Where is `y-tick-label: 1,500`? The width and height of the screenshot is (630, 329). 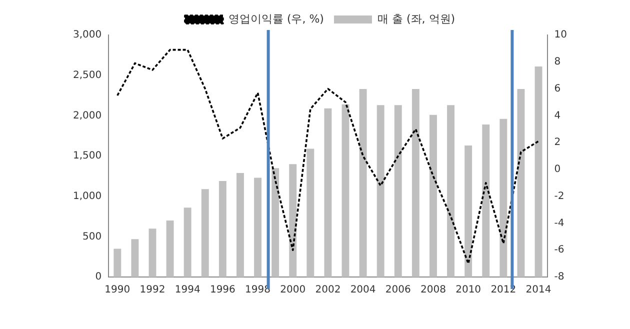
y-tick-label: 1,500 is located at coordinates (87, 156).